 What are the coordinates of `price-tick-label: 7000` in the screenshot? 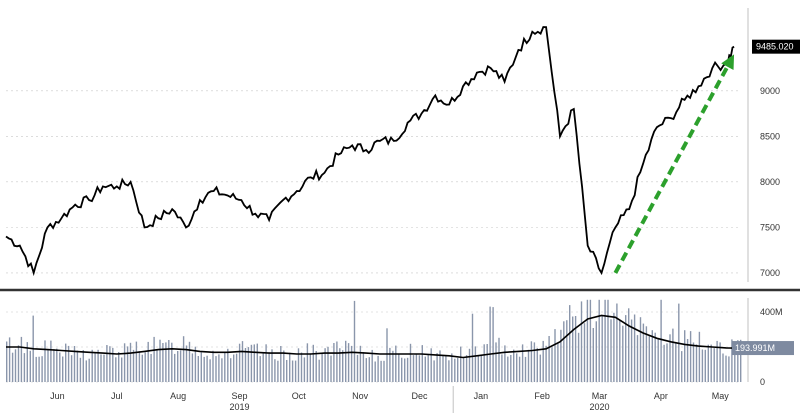 It's located at (770, 273).